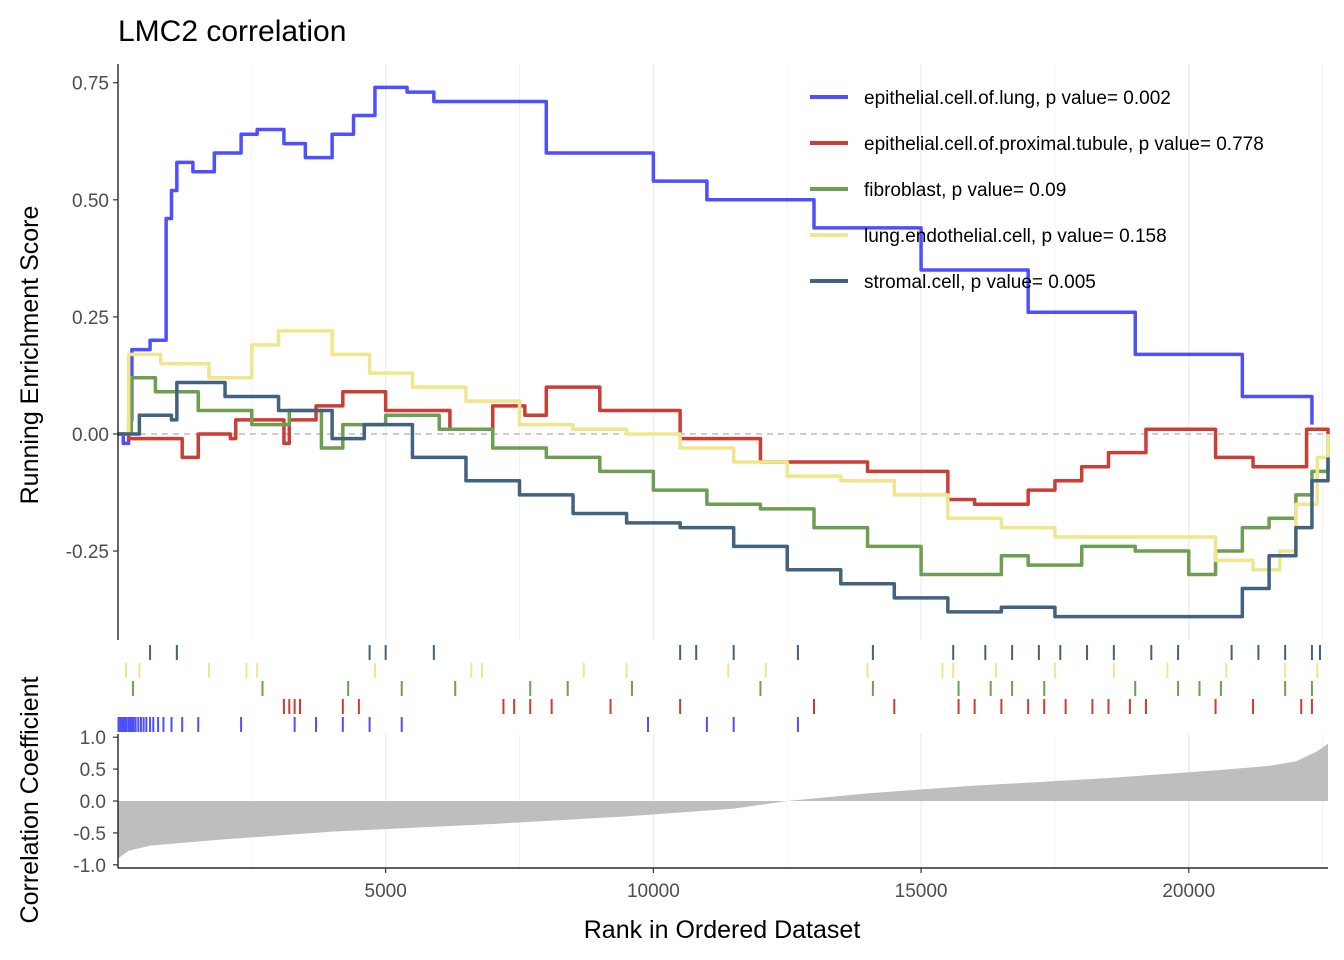 This screenshot has width=1344, height=960. What do you see at coordinates (1017, 98) in the screenshot?
I see `legend-label-1: epithelial.cell.of.lung, p value= 0.002` at bounding box center [1017, 98].